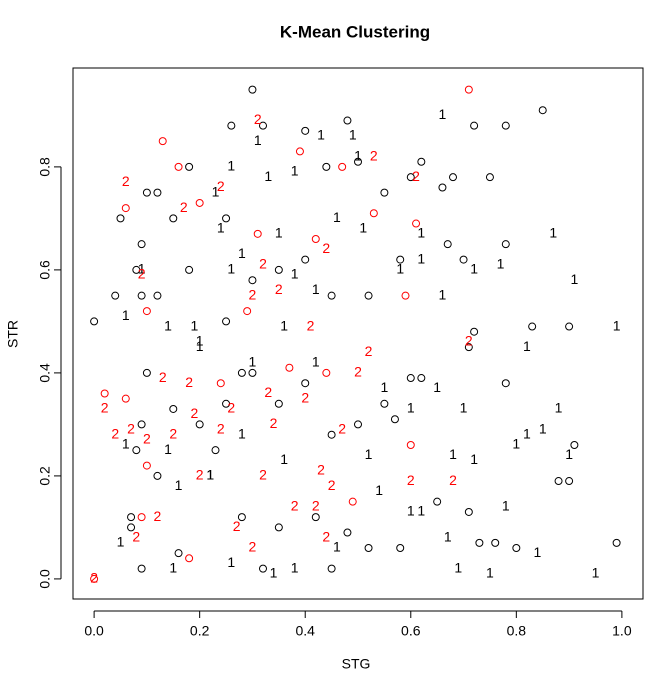 The width and height of the screenshot is (671, 691). What do you see at coordinates (356, 664) in the screenshot?
I see `x-axis-label: STG` at bounding box center [356, 664].